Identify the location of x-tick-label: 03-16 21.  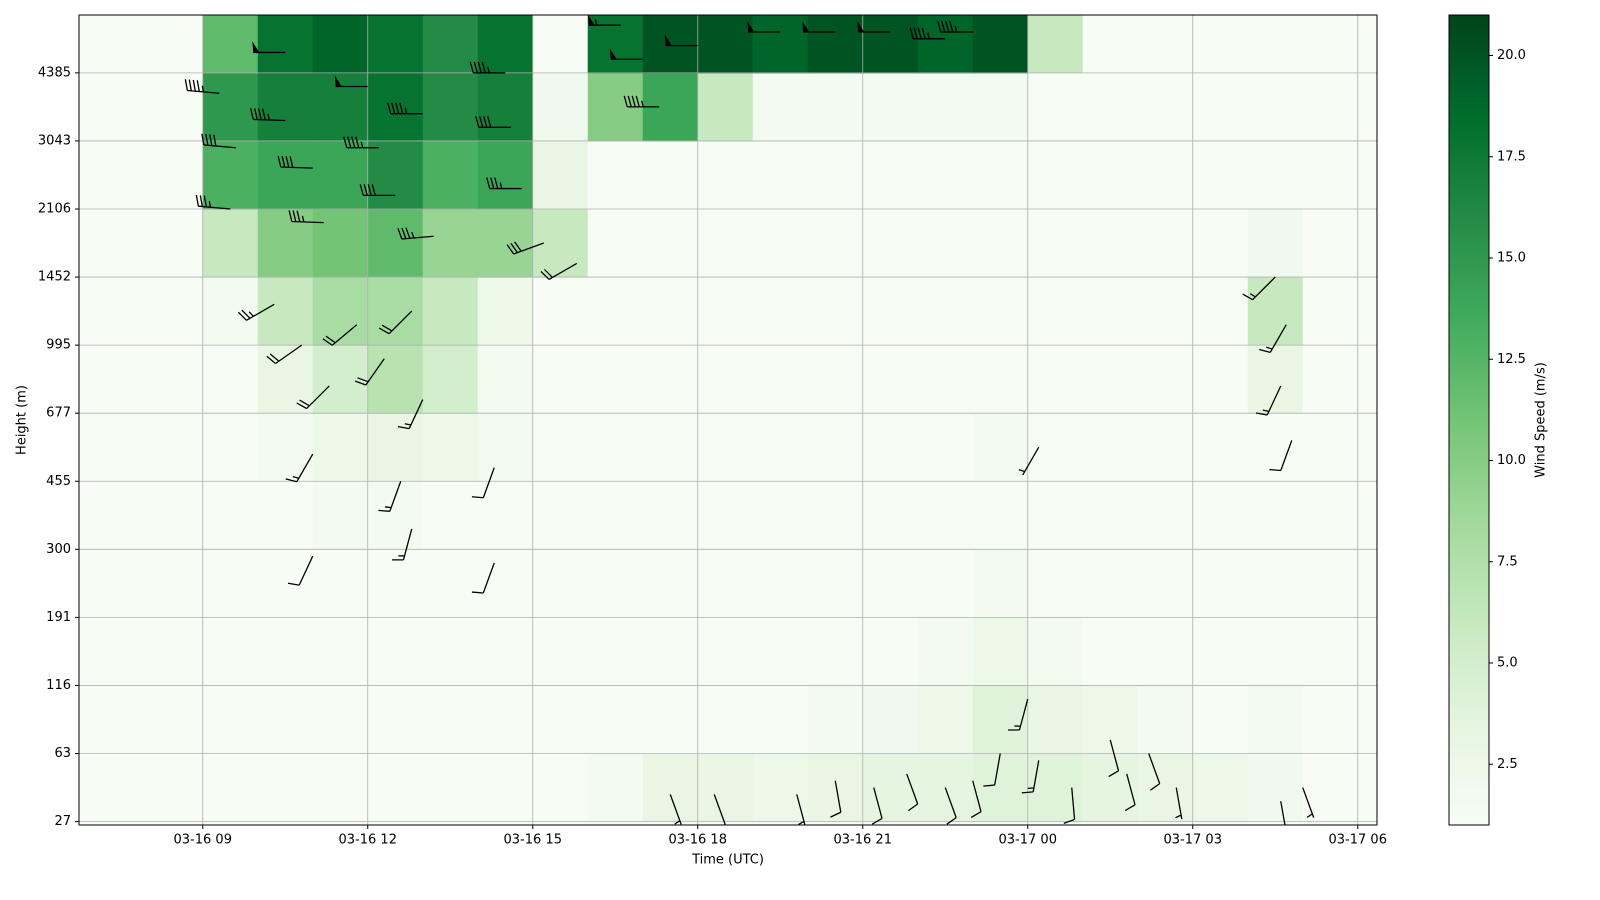
(863, 840).